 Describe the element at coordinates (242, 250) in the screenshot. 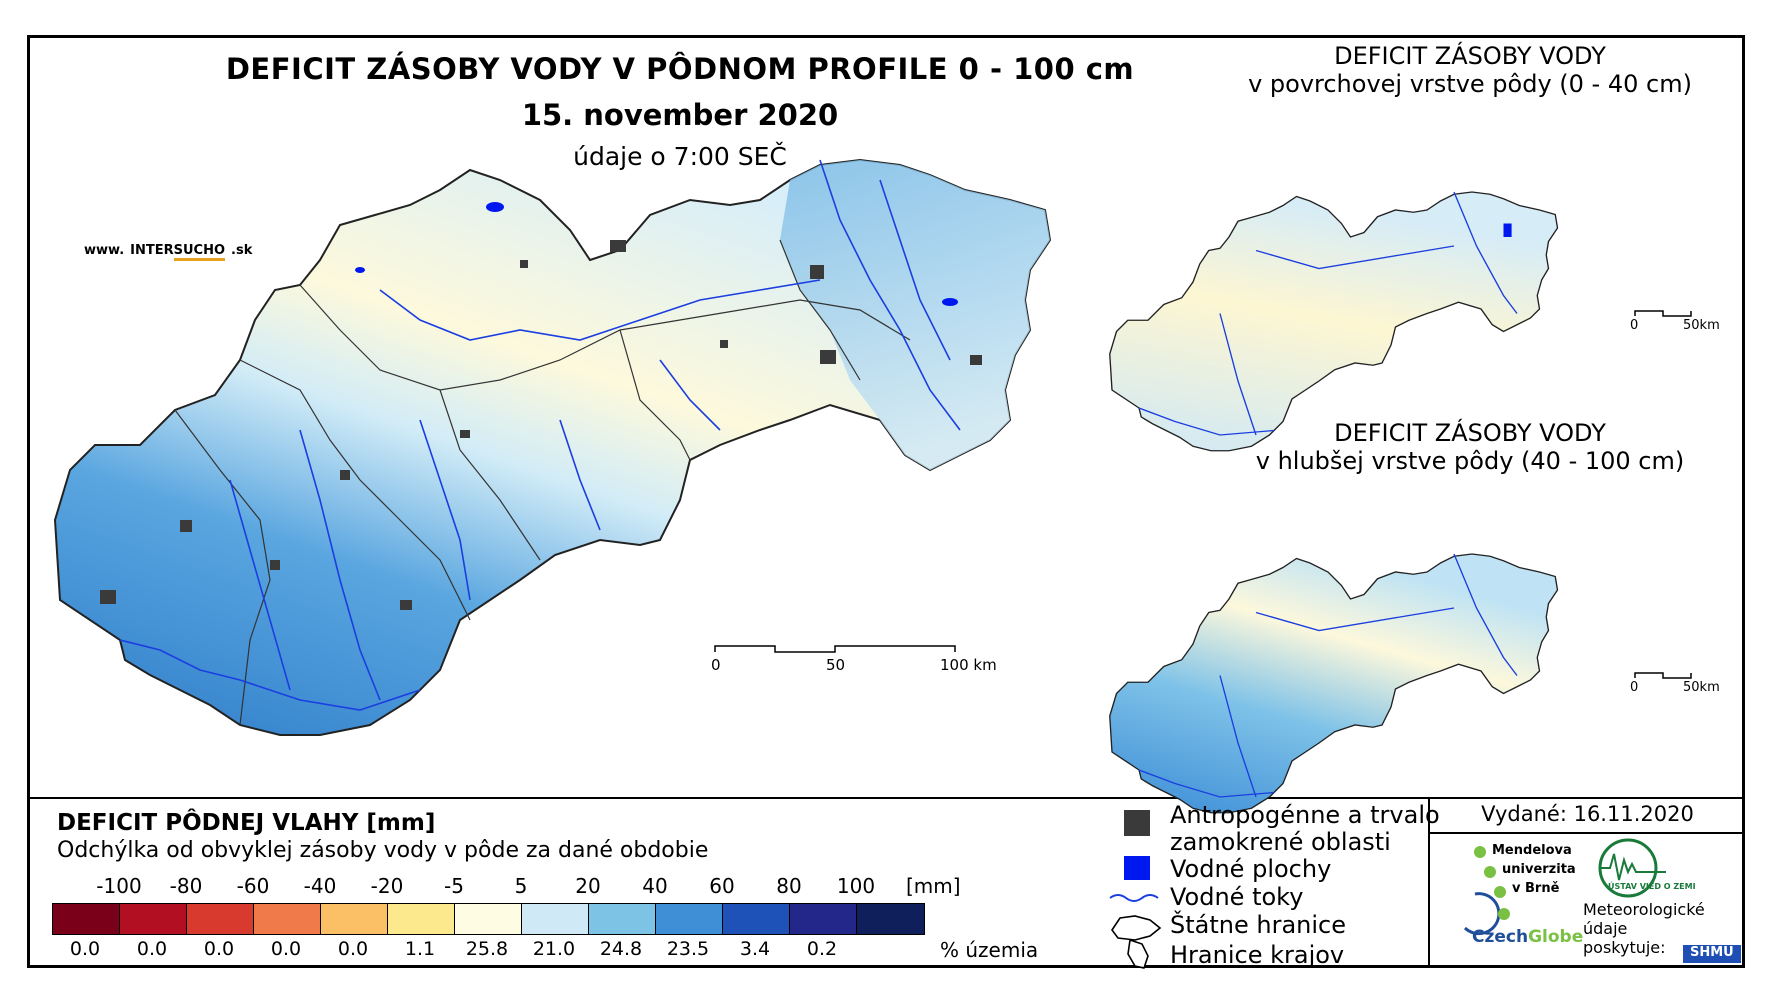

I see `website-suffix: .sk` at that location.